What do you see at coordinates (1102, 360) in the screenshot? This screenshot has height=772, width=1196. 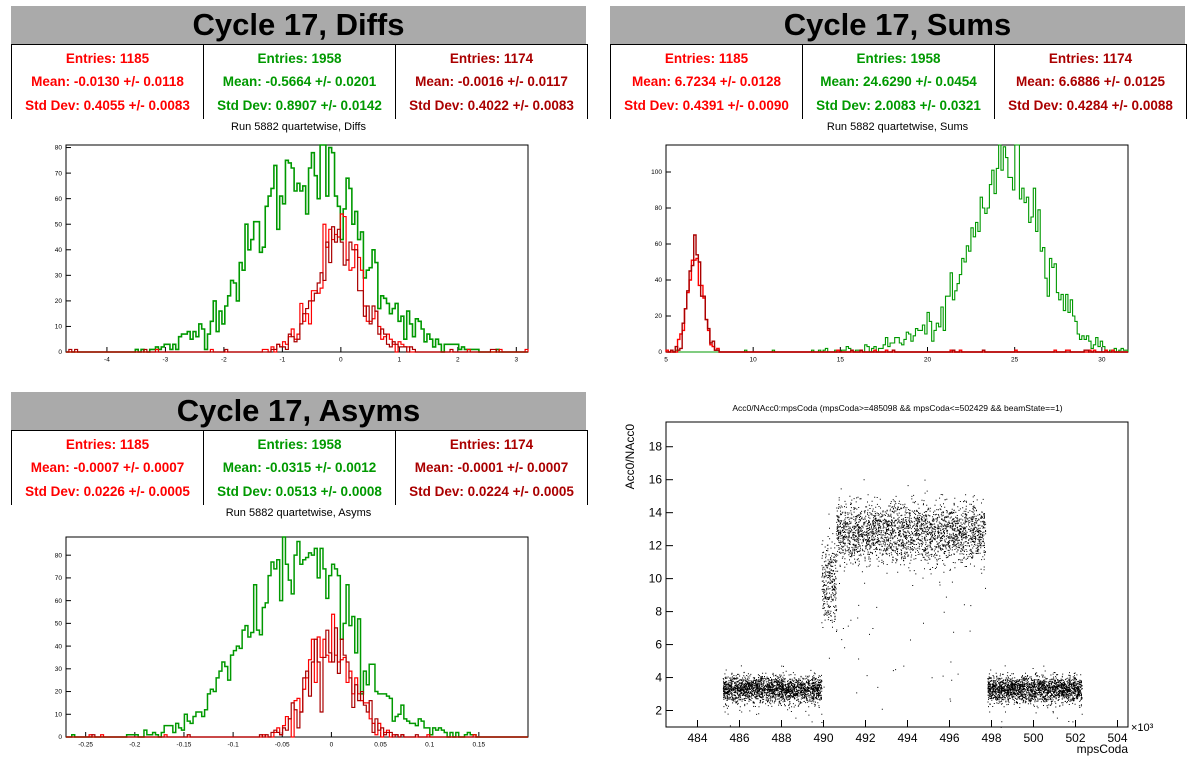 I see `x-tick-label: 30` at bounding box center [1102, 360].